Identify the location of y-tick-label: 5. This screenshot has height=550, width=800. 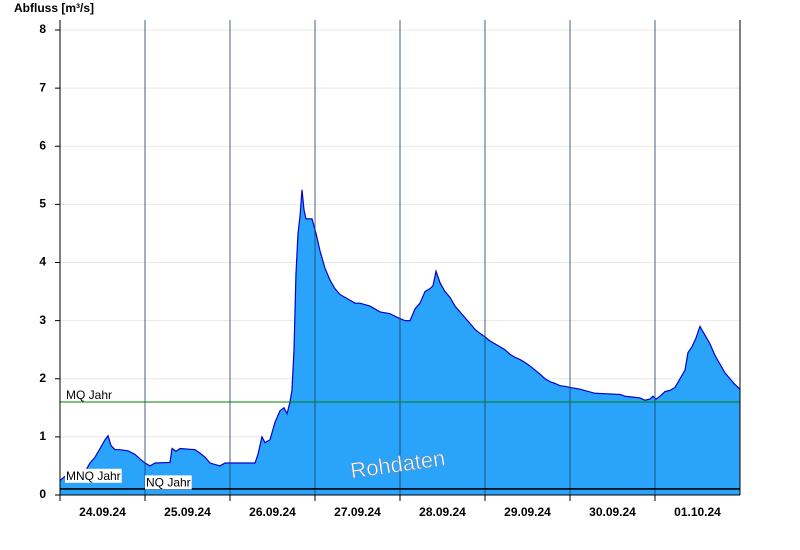
(42, 204).